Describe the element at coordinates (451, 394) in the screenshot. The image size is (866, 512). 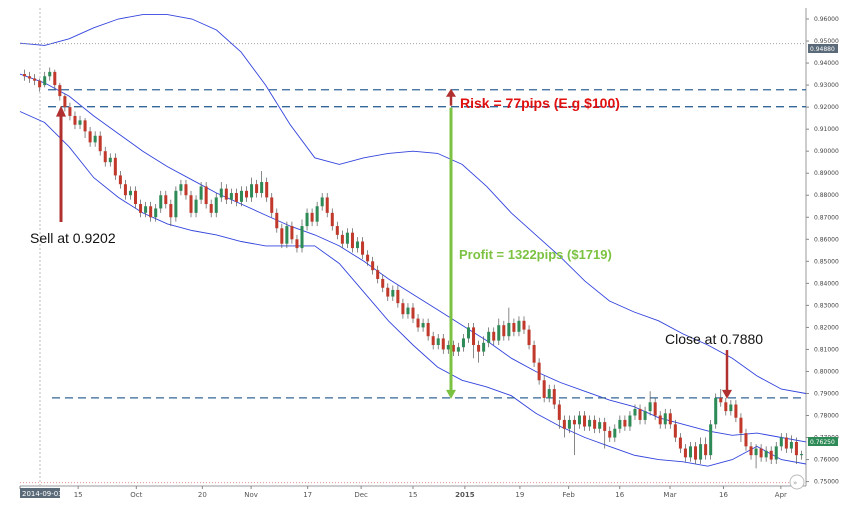
I see `profit-arrow-head` at that location.